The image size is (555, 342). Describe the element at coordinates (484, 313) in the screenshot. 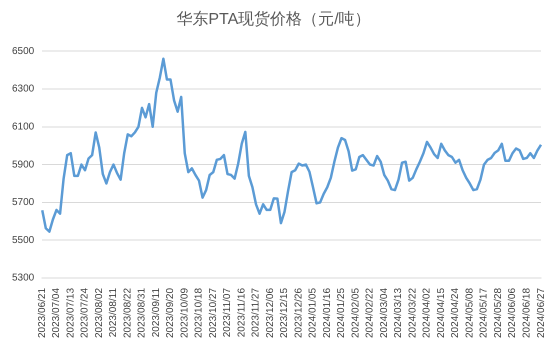

I see `x-tick-label: 2024/05/17` at that location.